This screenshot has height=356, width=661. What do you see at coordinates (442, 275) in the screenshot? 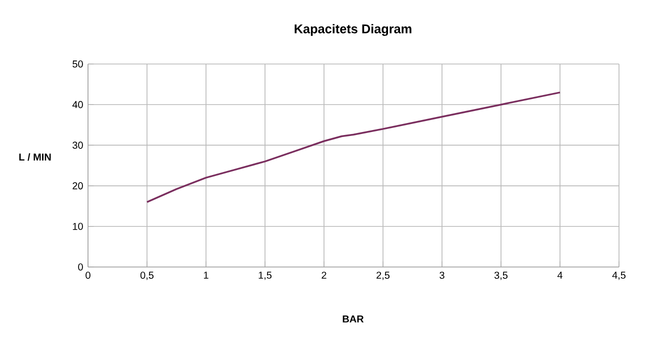
I see `x-tick-label: 3` at bounding box center [442, 275].